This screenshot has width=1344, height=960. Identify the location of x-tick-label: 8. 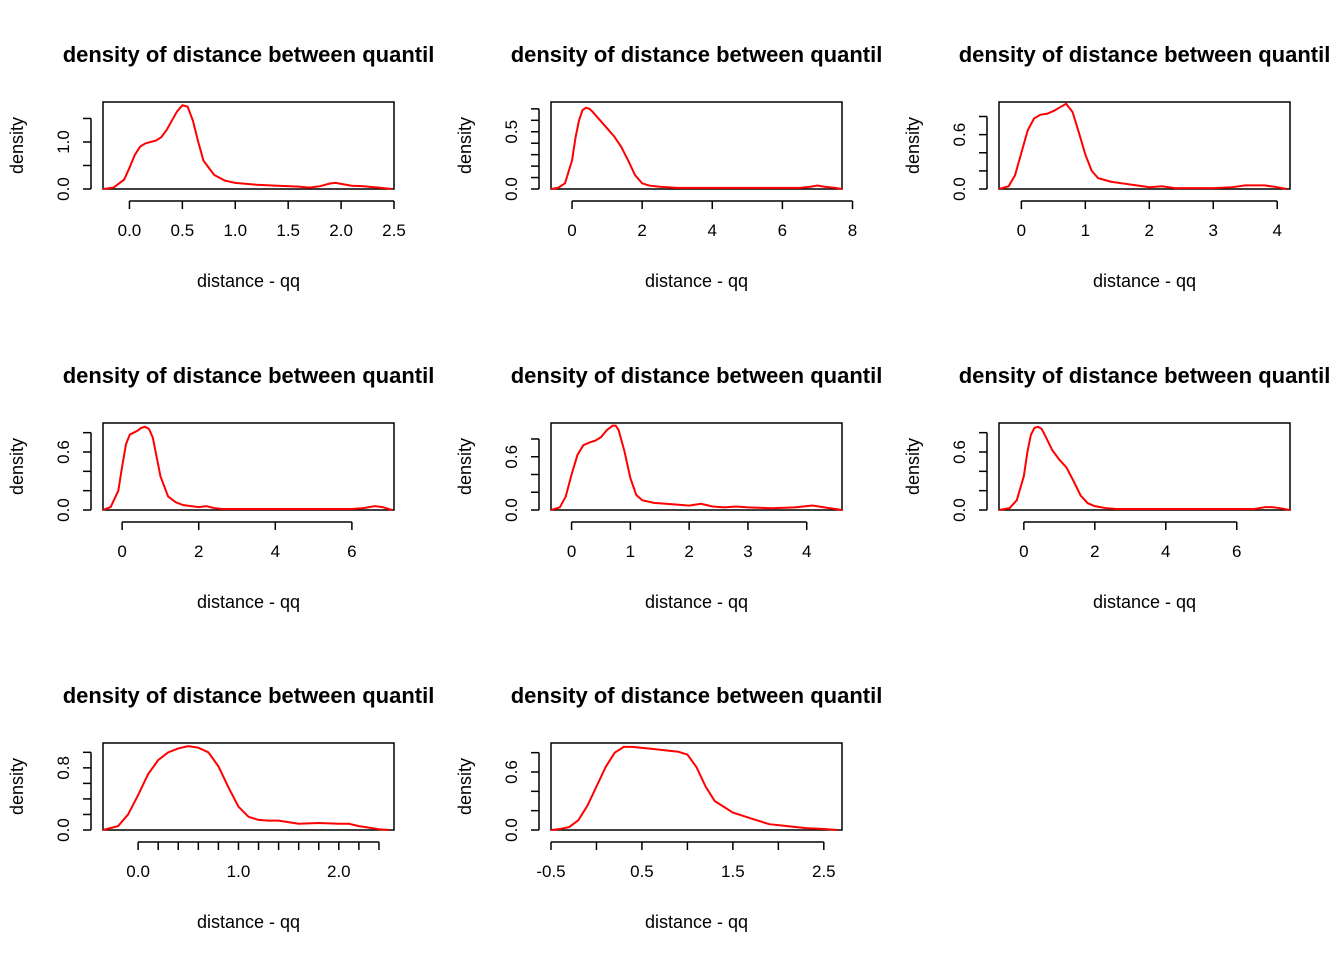
(852, 230).